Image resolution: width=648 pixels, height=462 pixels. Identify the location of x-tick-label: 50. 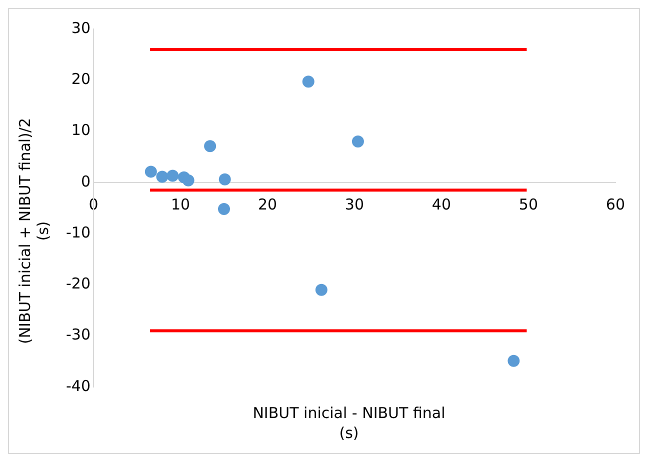
(528, 204).